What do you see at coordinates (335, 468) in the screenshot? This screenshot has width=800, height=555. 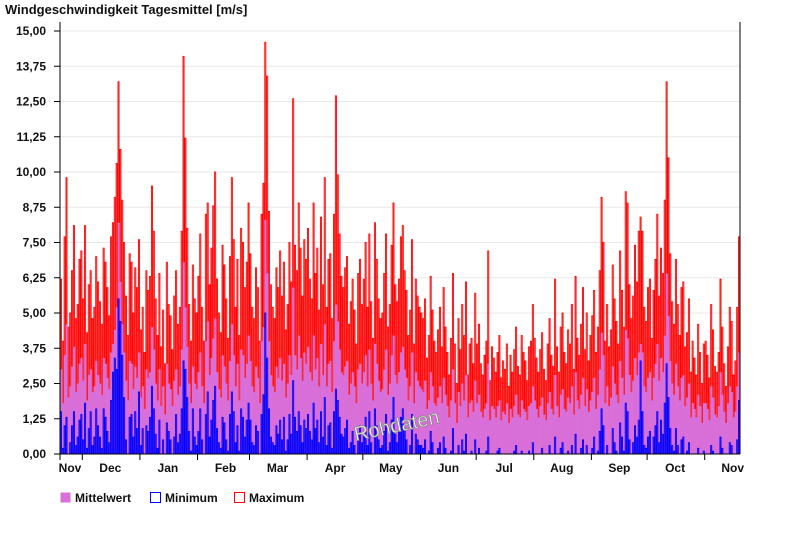 I see `x-tick-label: Apr` at bounding box center [335, 468].